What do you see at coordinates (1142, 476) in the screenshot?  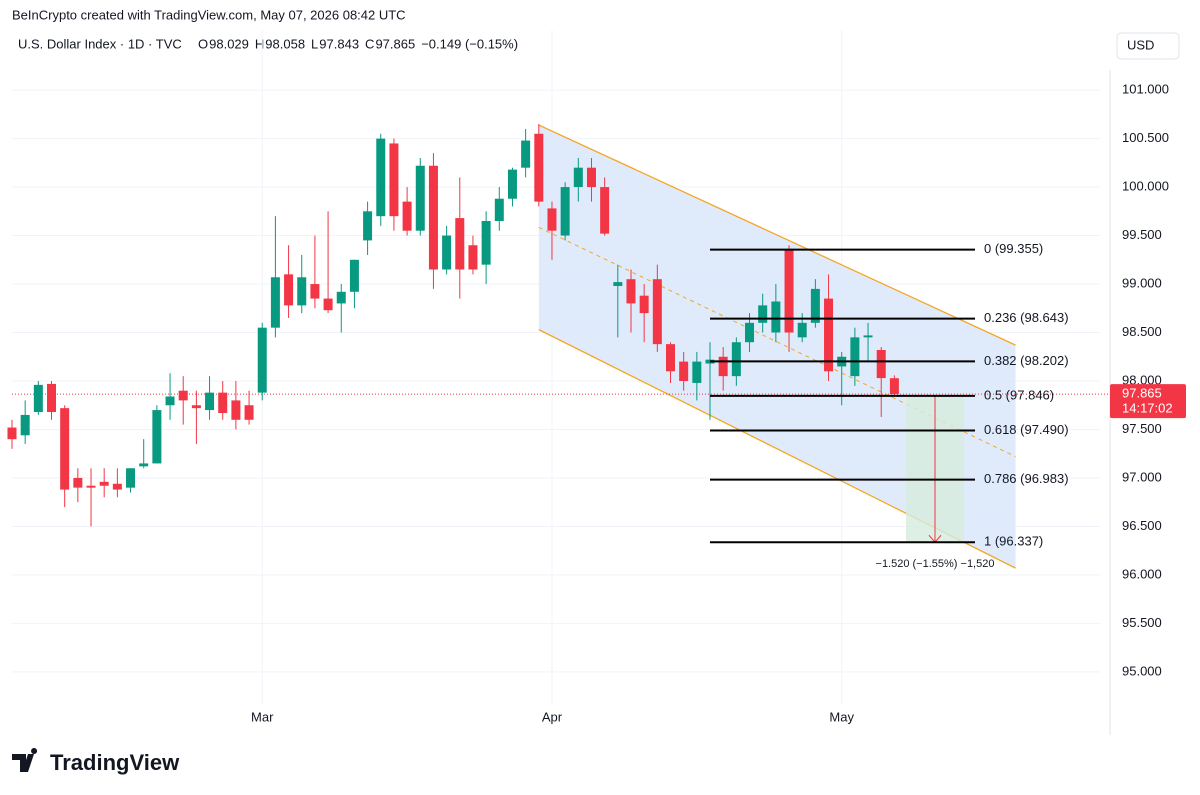 I see `y-tick-label: 97.000` at bounding box center [1142, 476].